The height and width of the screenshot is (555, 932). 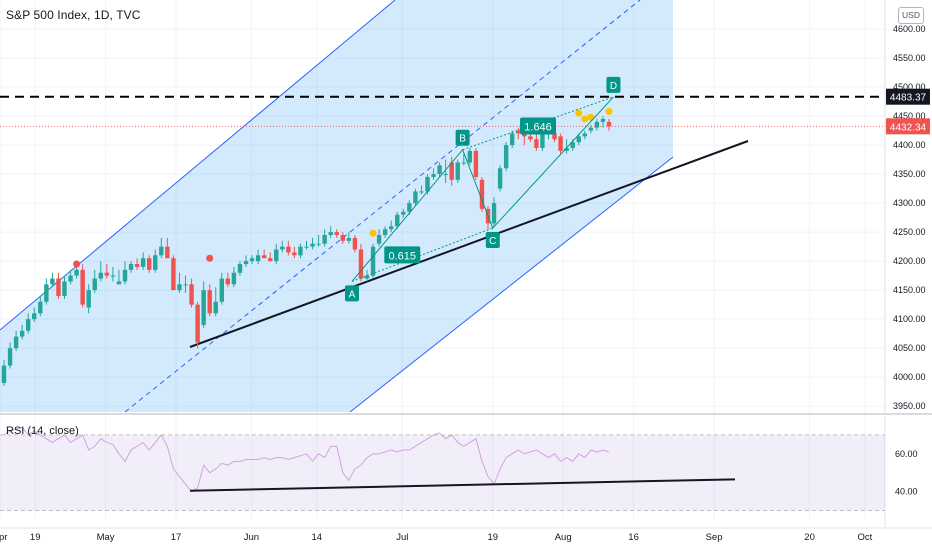 I want to click on time-tick-label: Aug, so click(x=563, y=537).